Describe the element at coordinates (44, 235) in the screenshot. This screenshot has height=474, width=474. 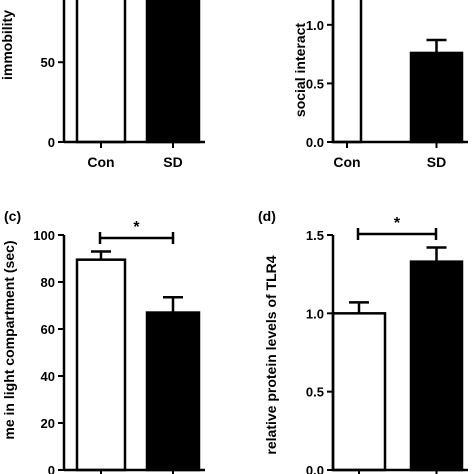
I see `y-tick-label: 100` at that location.